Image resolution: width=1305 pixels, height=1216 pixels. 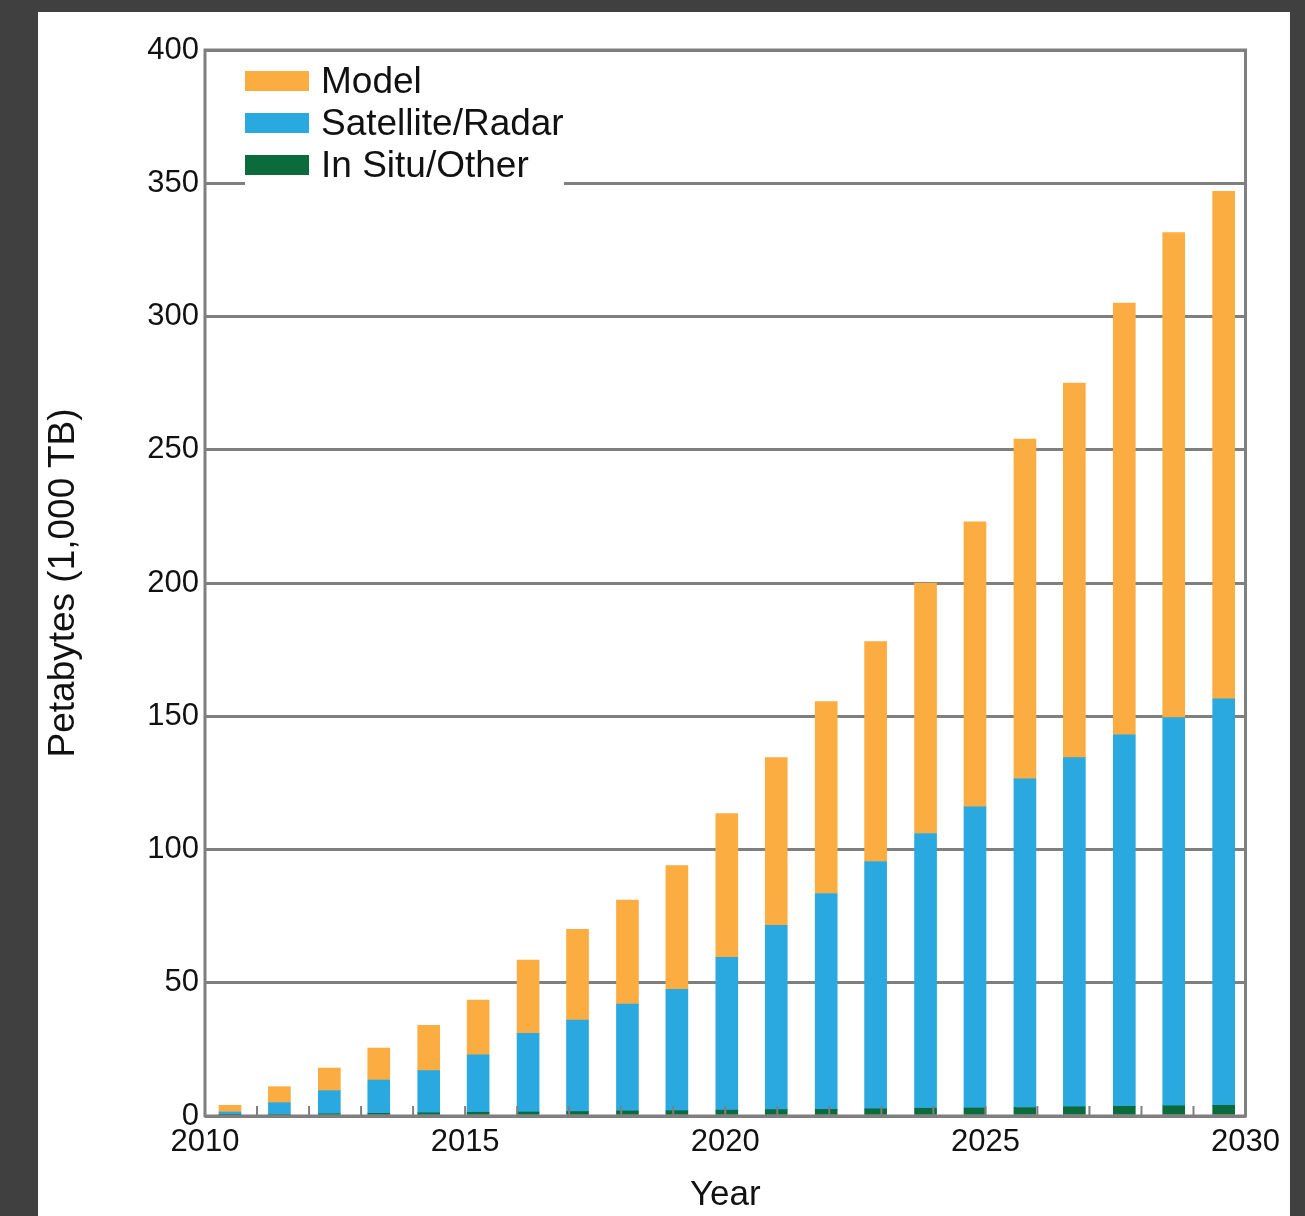 What do you see at coordinates (985, 1141) in the screenshot?
I see `x-tick-label: 2025` at bounding box center [985, 1141].